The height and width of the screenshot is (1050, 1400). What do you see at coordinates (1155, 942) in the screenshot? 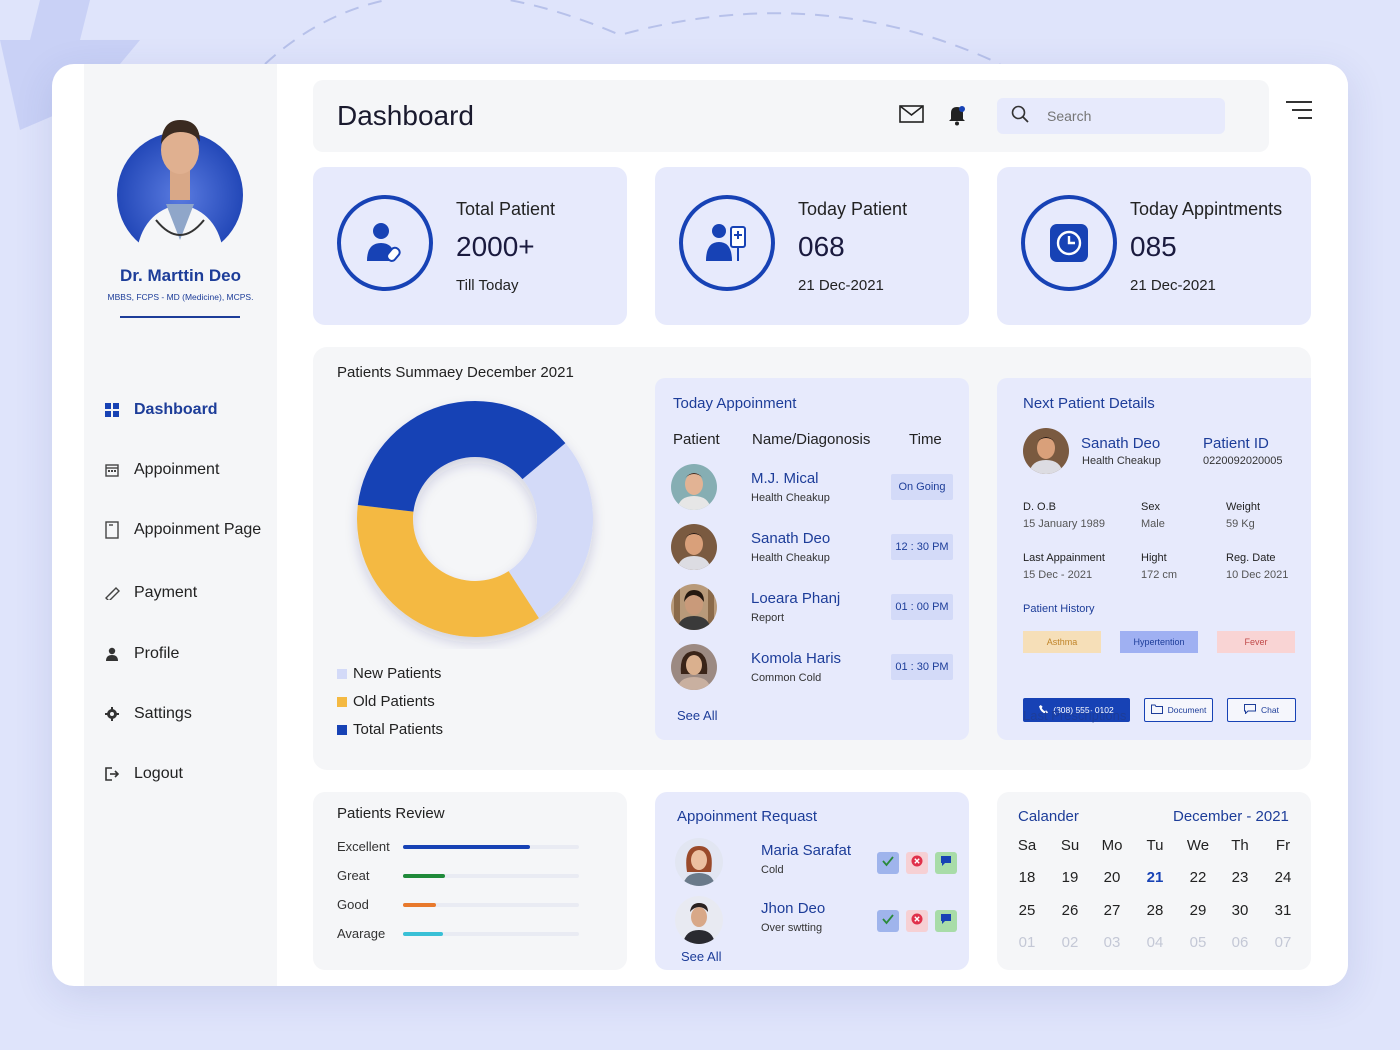
I see `calendar-date: 04` at bounding box center [1155, 942].